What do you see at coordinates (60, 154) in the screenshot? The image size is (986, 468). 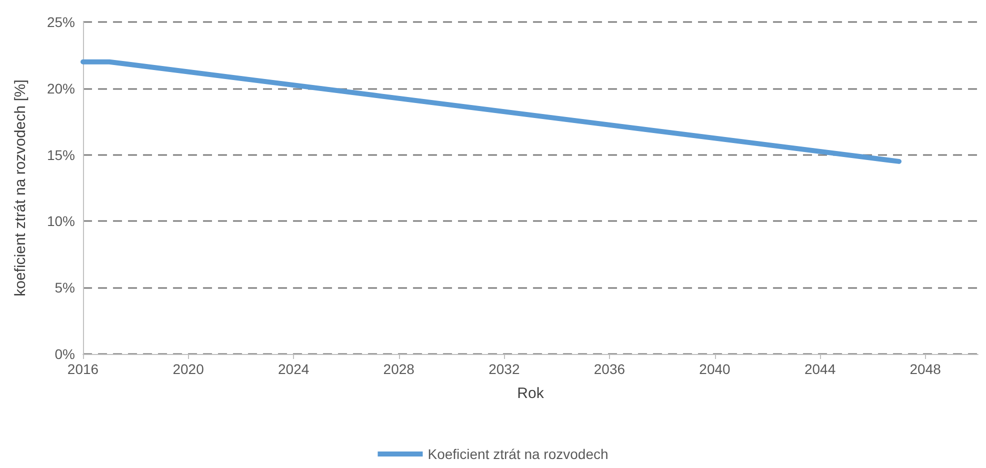 I see `y-tick-label: 15%` at bounding box center [60, 154].